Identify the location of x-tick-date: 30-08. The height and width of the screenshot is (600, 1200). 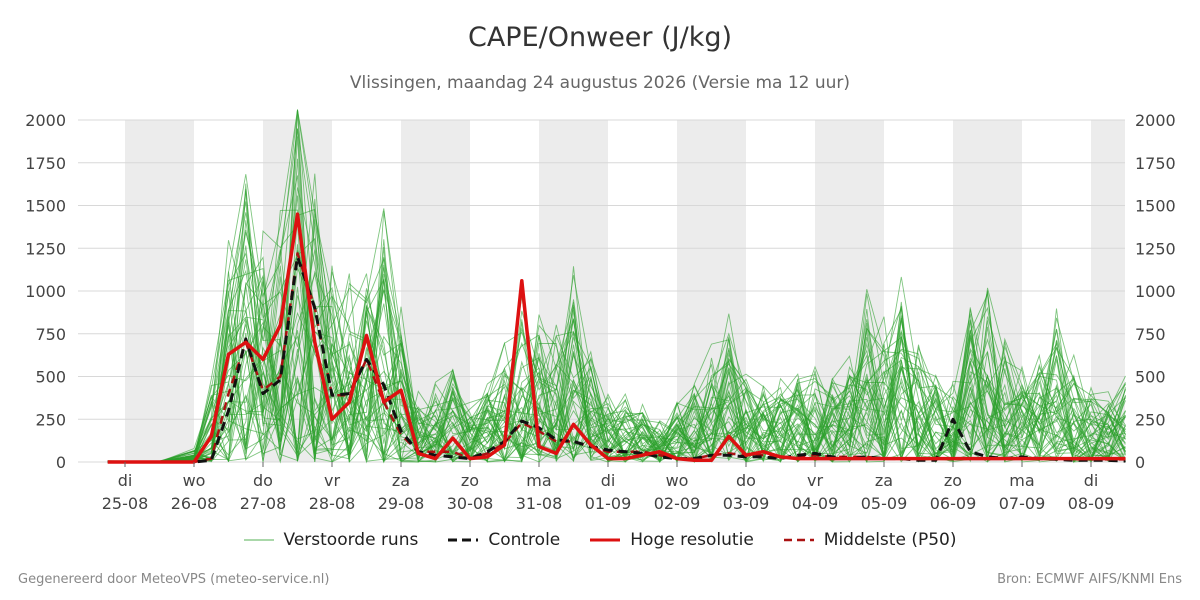
(470, 503).